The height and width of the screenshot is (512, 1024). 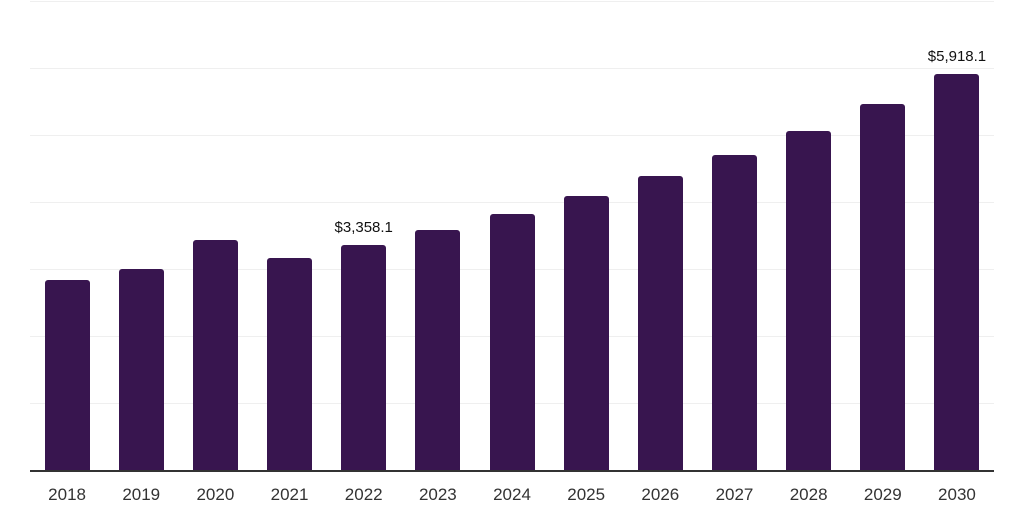 I want to click on bar-2029, so click(x=883, y=286).